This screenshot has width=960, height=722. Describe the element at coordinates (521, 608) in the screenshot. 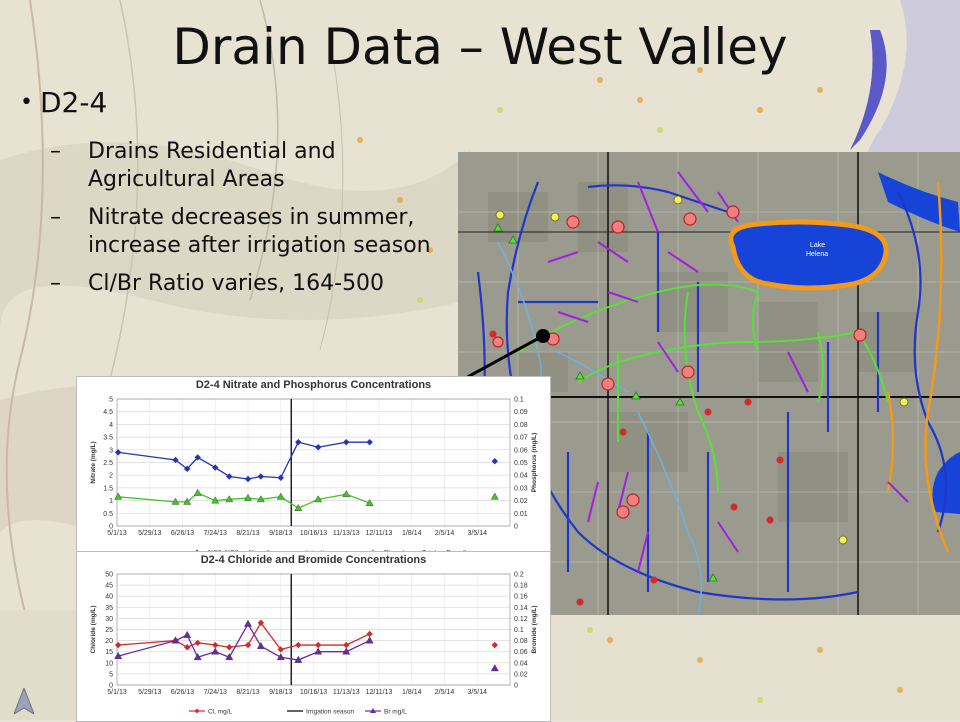

I see `y2-tick-label: 0.14` at that location.